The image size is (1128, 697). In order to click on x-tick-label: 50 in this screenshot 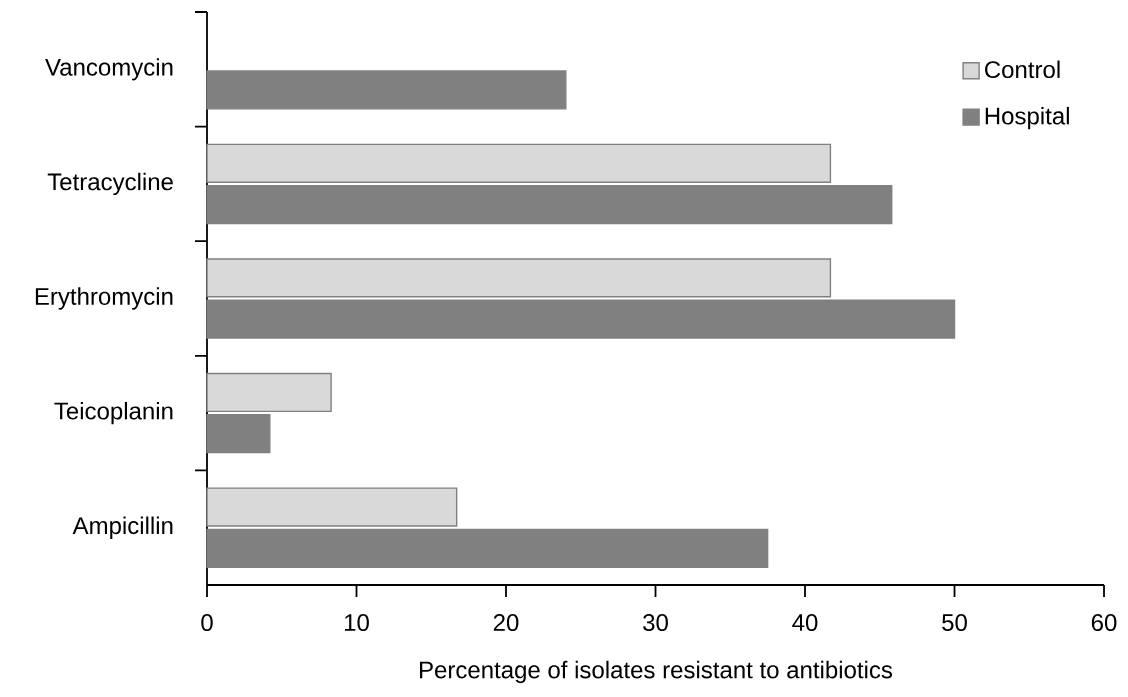, I will do `click(954, 623)`.